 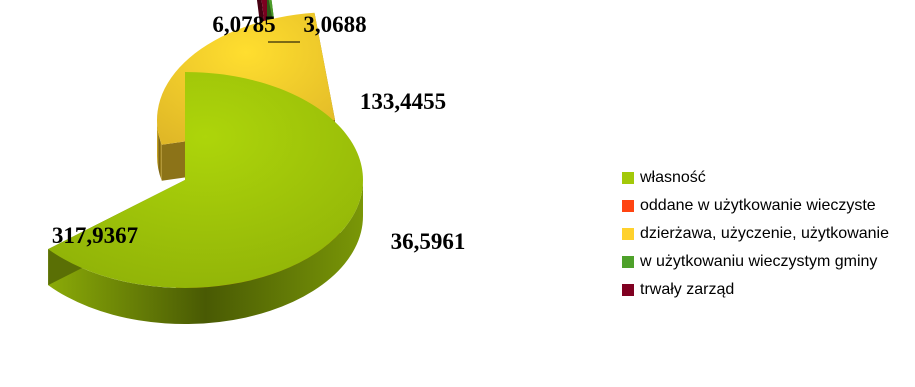 I want to click on data-label-wlasnosc: 317,9367, so click(x=95, y=235).